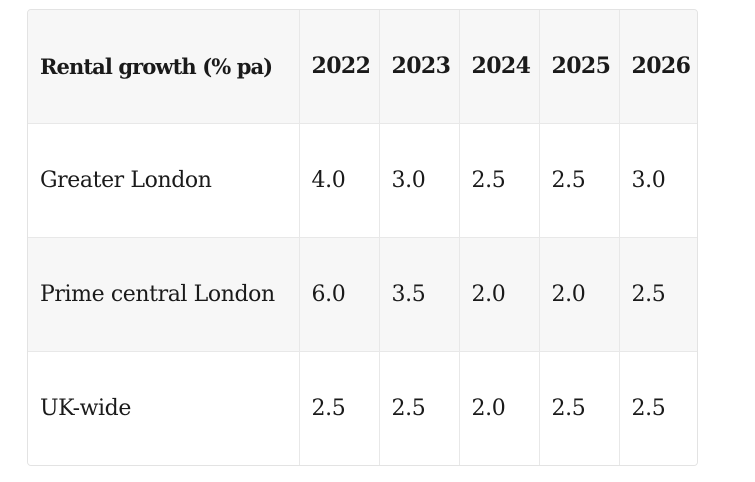  Describe the element at coordinates (339, 67) in the screenshot. I see `header-cell-2022: 2022` at that location.